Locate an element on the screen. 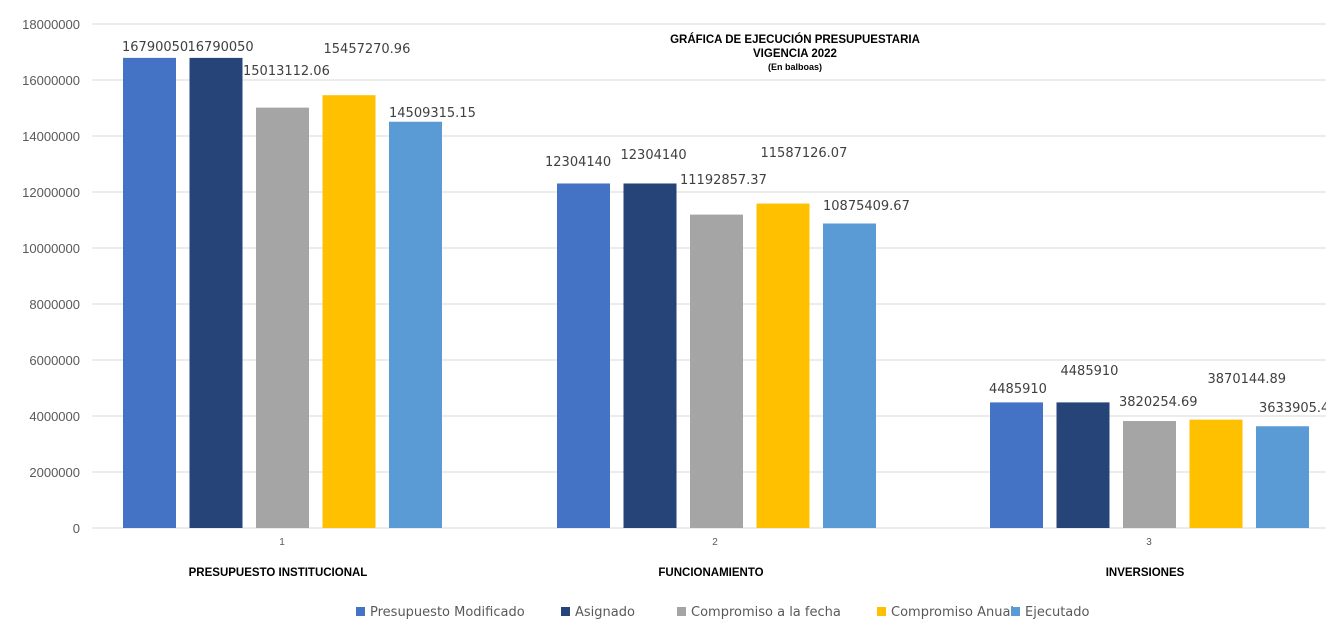 Image resolution: width=1326 pixels, height=619 pixels. y-tick-label: 16000000 is located at coordinates (51, 80).